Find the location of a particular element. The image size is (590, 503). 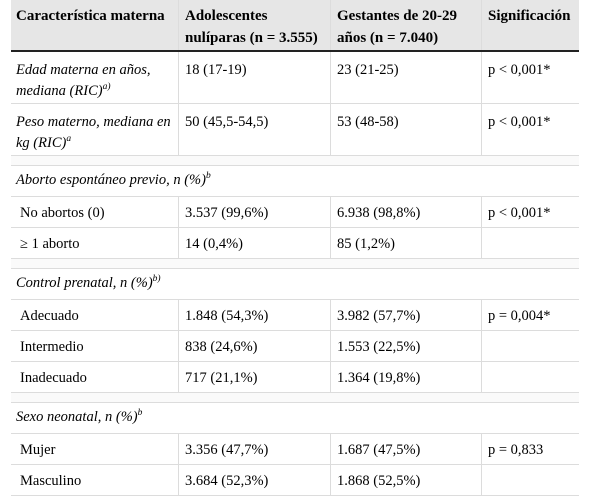

gestantes-value: 1.868 (52,5%) is located at coordinates (406, 480).